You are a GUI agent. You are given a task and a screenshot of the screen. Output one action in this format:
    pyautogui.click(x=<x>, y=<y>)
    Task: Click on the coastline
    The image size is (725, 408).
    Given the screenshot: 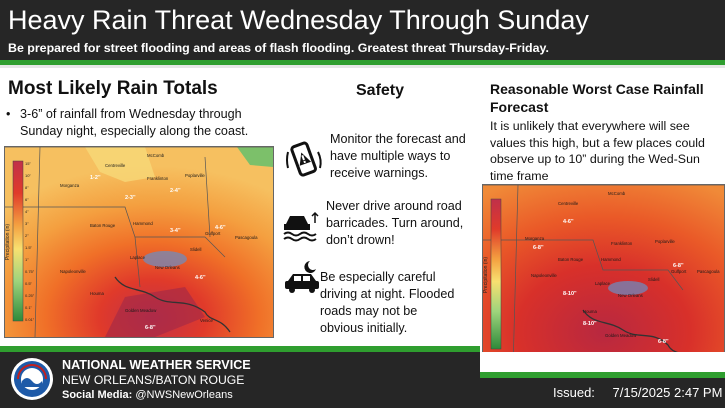 What is the action you would take?
    pyautogui.click(x=172, y=304)
    